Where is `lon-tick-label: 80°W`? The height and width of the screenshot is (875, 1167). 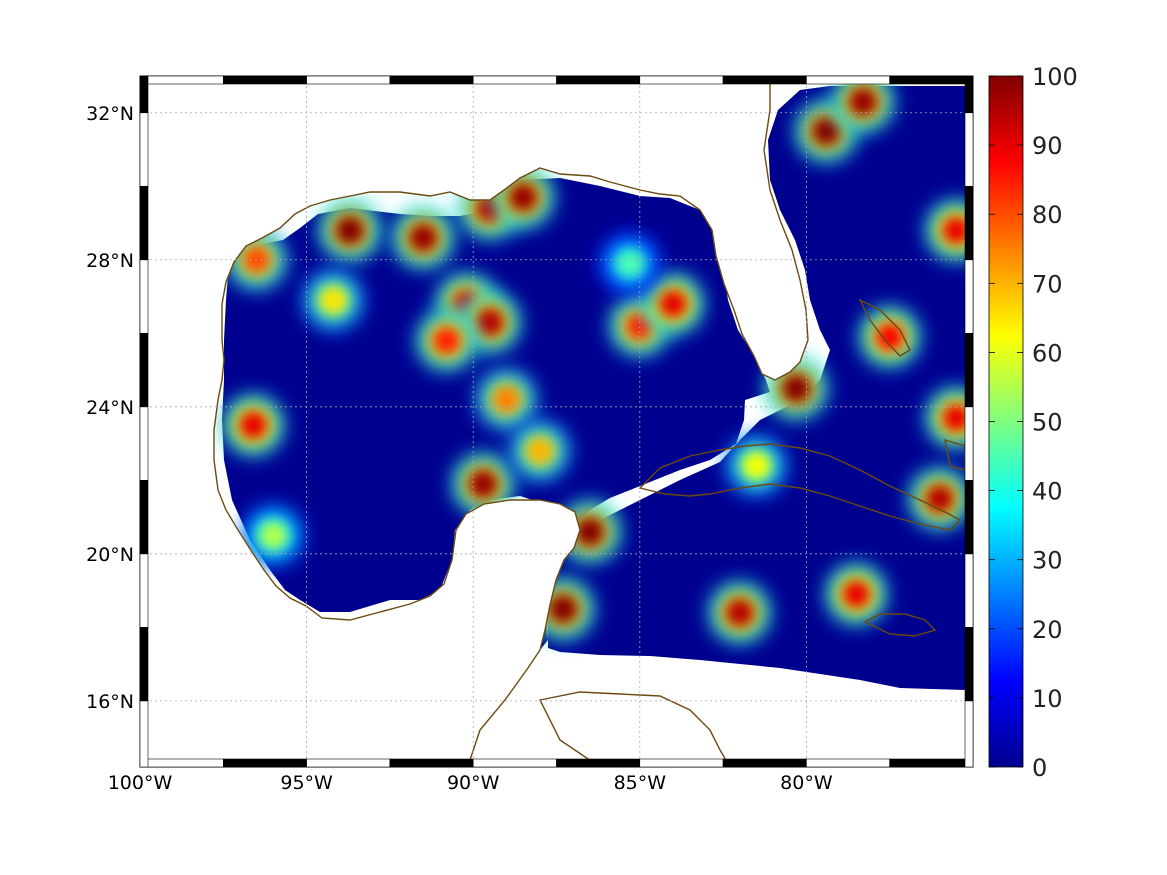 lon-tick-label: 80°W is located at coordinates (806, 783).